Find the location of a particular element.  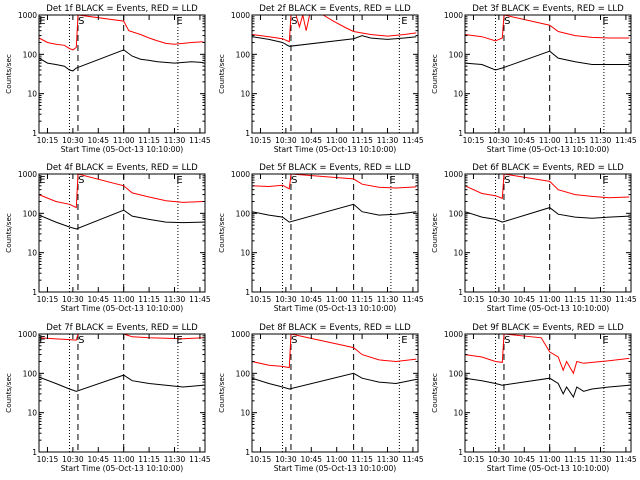

chart-title: Det 8f BLACK = Events, RED = LLD is located at coordinates (335, 328).